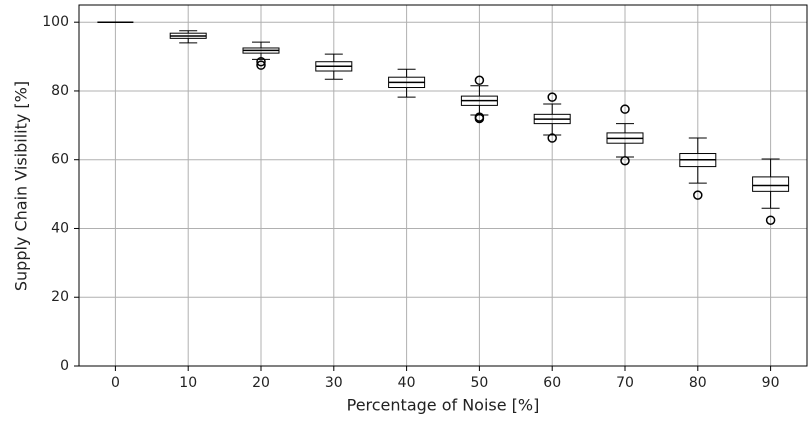 Image resolution: width=809 pixels, height=421 pixels. What do you see at coordinates (771, 383) in the screenshot?
I see `x-tick-label: 90` at bounding box center [771, 383].